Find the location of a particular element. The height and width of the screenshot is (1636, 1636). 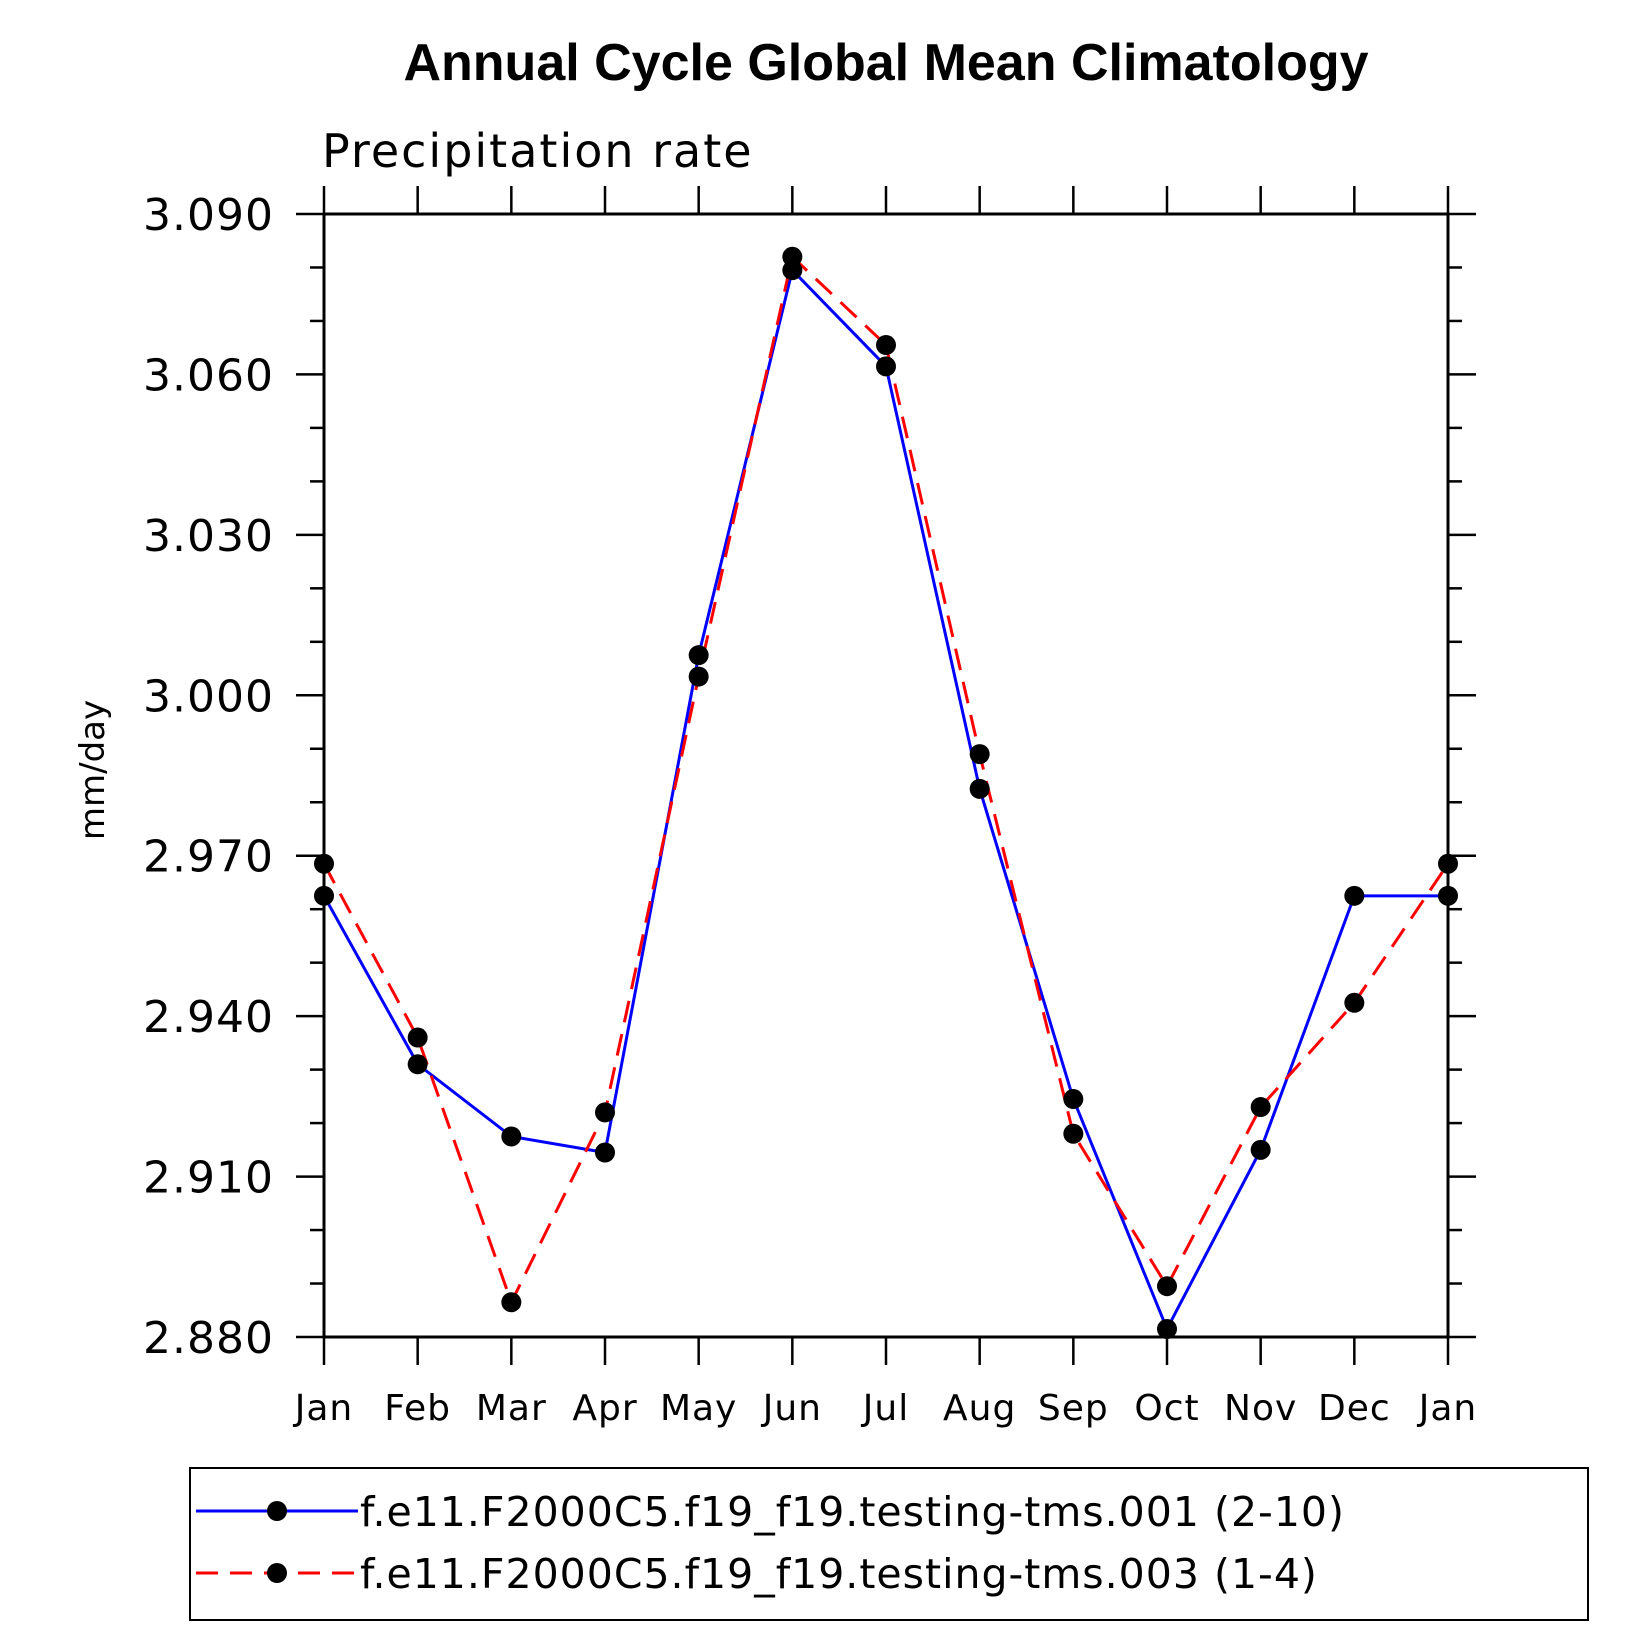

y-tick-label: 2.970 is located at coordinates (208, 857).